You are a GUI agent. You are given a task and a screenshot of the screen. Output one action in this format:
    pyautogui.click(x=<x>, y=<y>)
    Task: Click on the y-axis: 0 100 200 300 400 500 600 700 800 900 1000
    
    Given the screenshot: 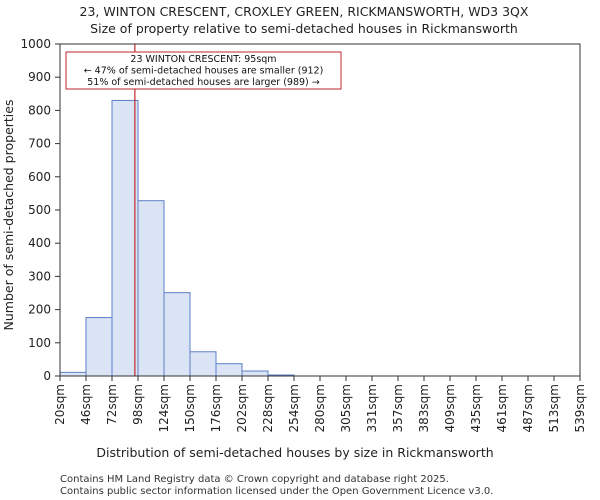 What is the action you would take?
    pyautogui.click(x=40, y=210)
    